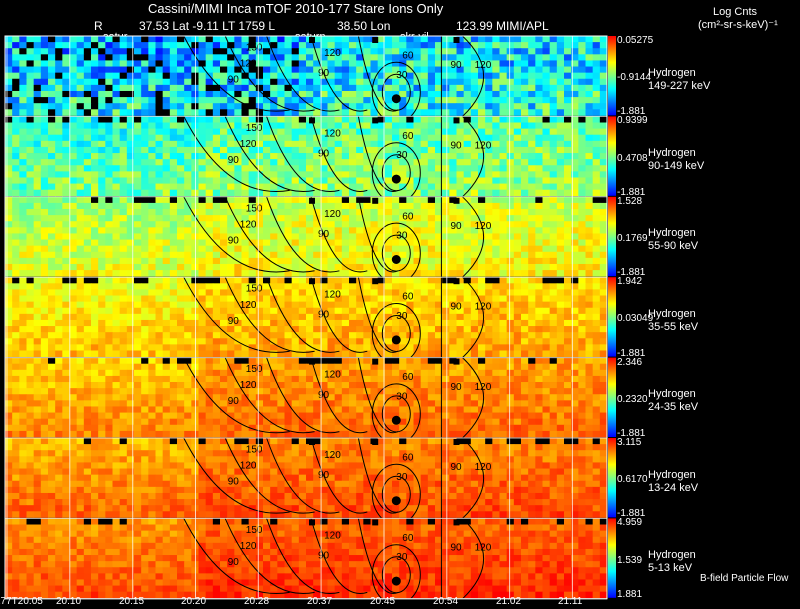 This screenshot has height=609, width=800. What do you see at coordinates (630, 201) in the screenshot?
I see `colorbar-max-value: 1.528` at bounding box center [630, 201].